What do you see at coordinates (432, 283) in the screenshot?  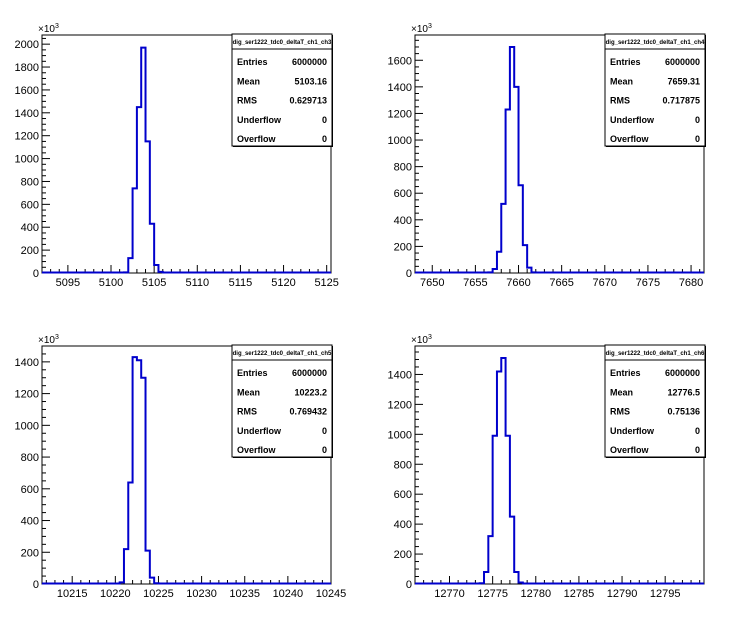 I see `x-tick-label: 7650` at bounding box center [432, 283].